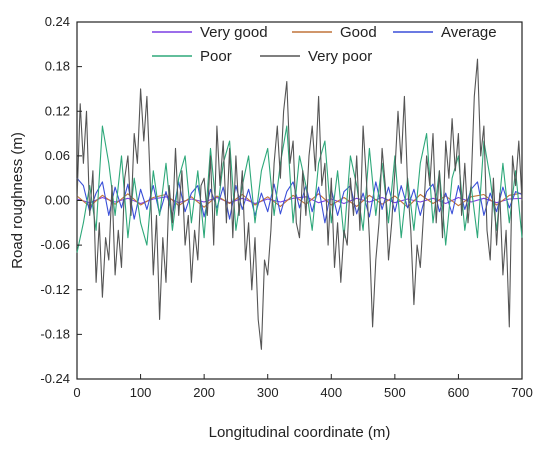 This screenshot has width=550, height=450. Describe the element at coordinates (469, 32) in the screenshot. I see `legend-label: Average` at that location.